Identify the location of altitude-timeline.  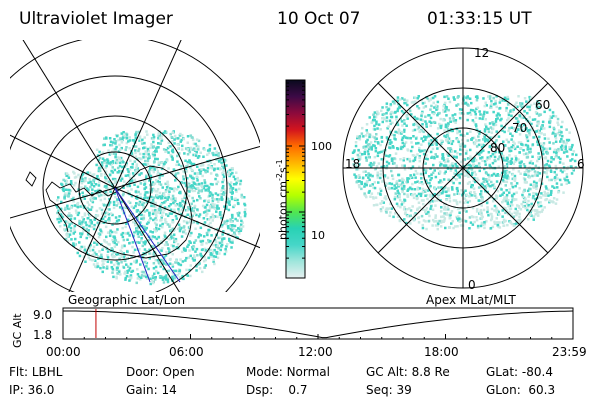
(318, 323).